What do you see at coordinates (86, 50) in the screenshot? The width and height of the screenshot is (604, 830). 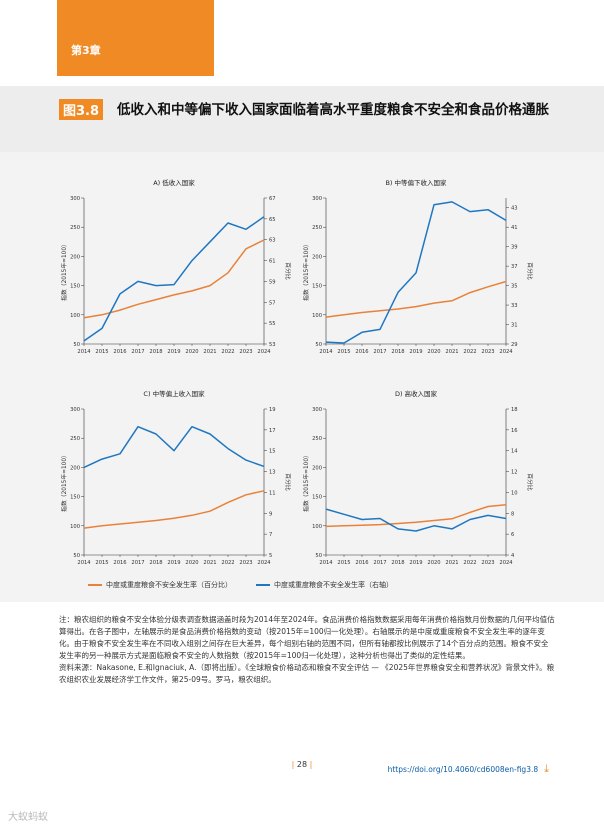 I see `chapter-label: 第3章` at bounding box center [86, 50].